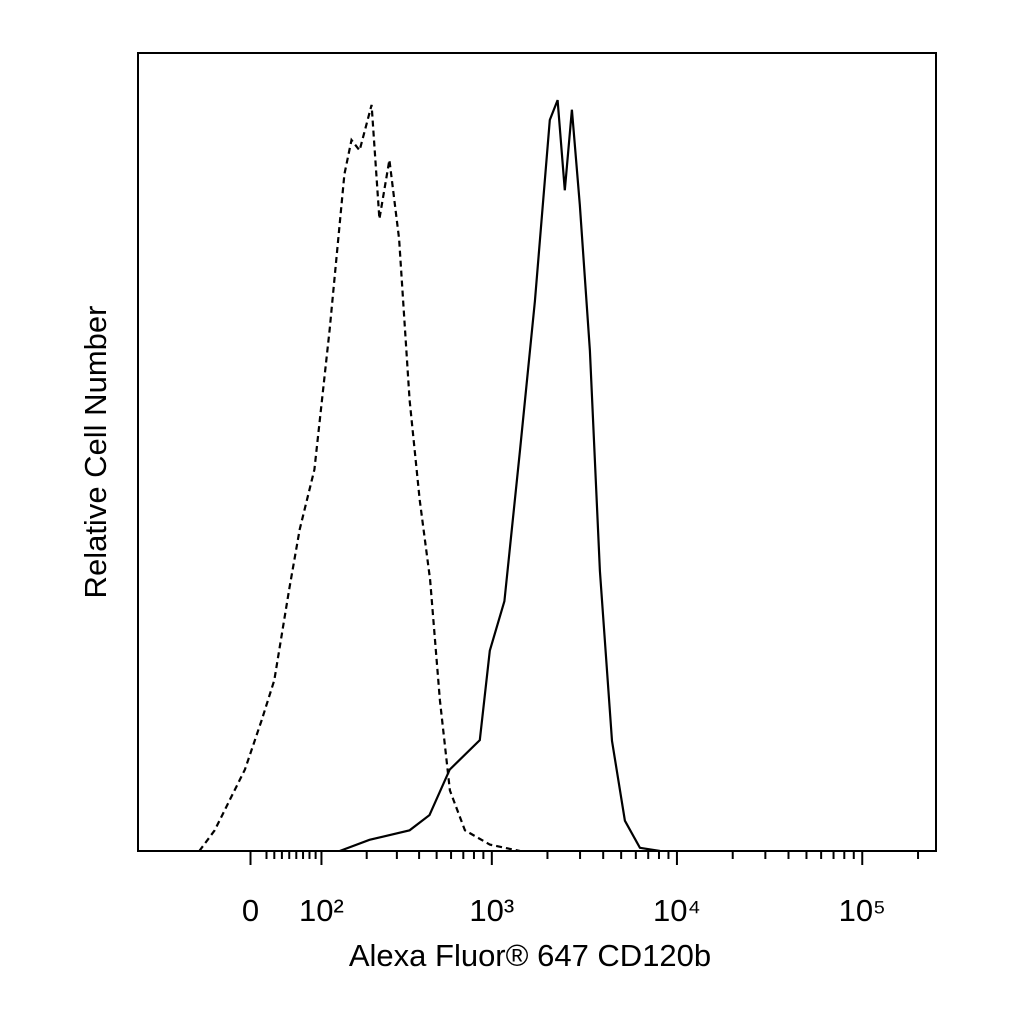  Describe the element at coordinates (250, 910) in the screenshot. I see `x-tick-label: 0` at that location.